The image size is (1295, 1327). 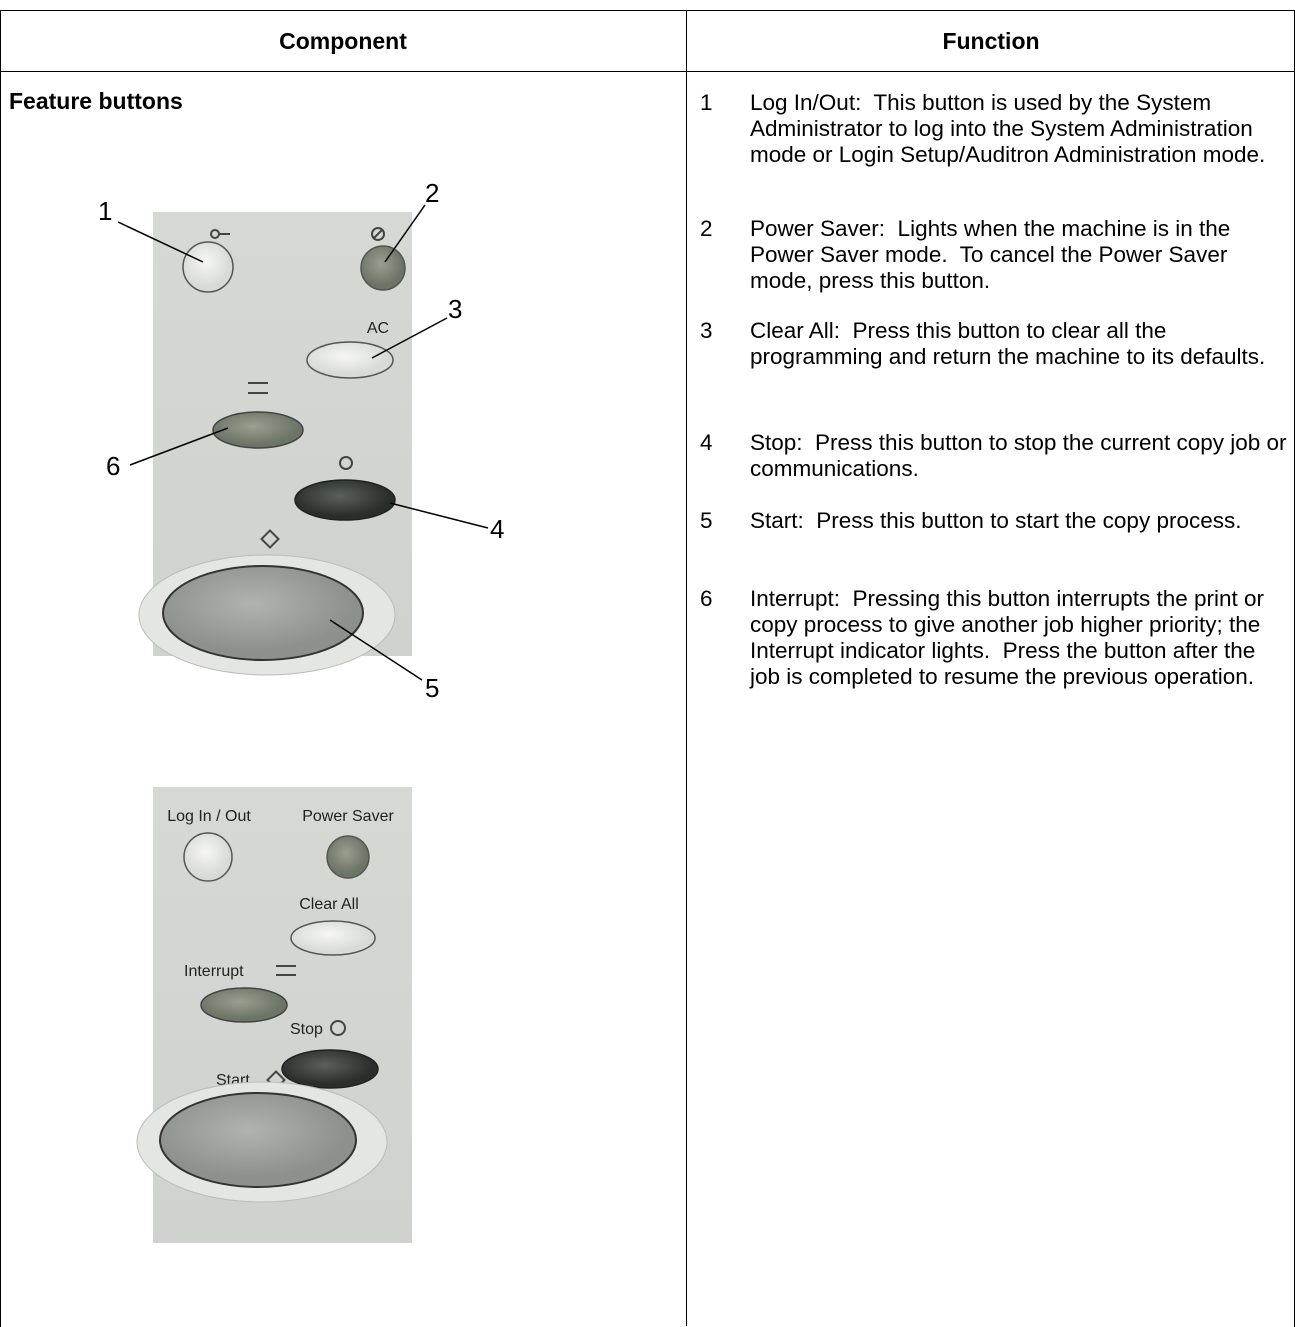 What do you see at coordinates (706, 598) in the screenshot?
I see `item-number: 6` at bounding box center [706, 598].